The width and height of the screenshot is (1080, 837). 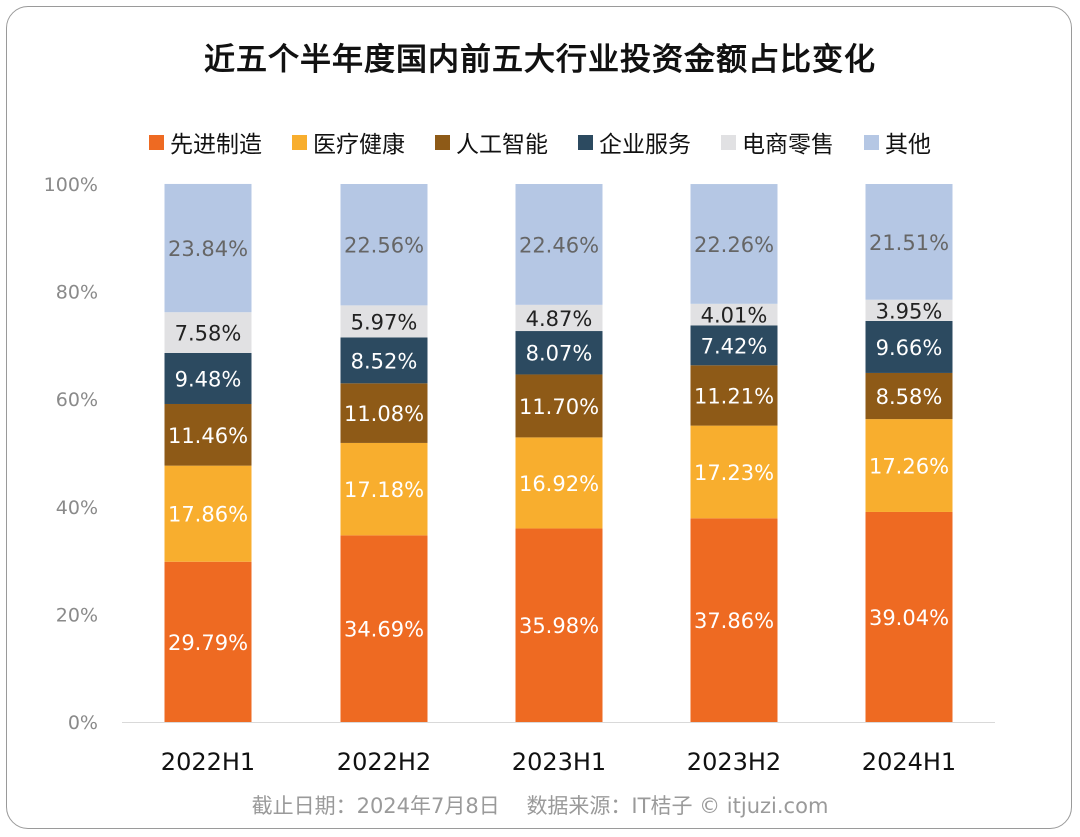 I want to click on x-tick-label: 2024H1, so click(x=909, y=762).